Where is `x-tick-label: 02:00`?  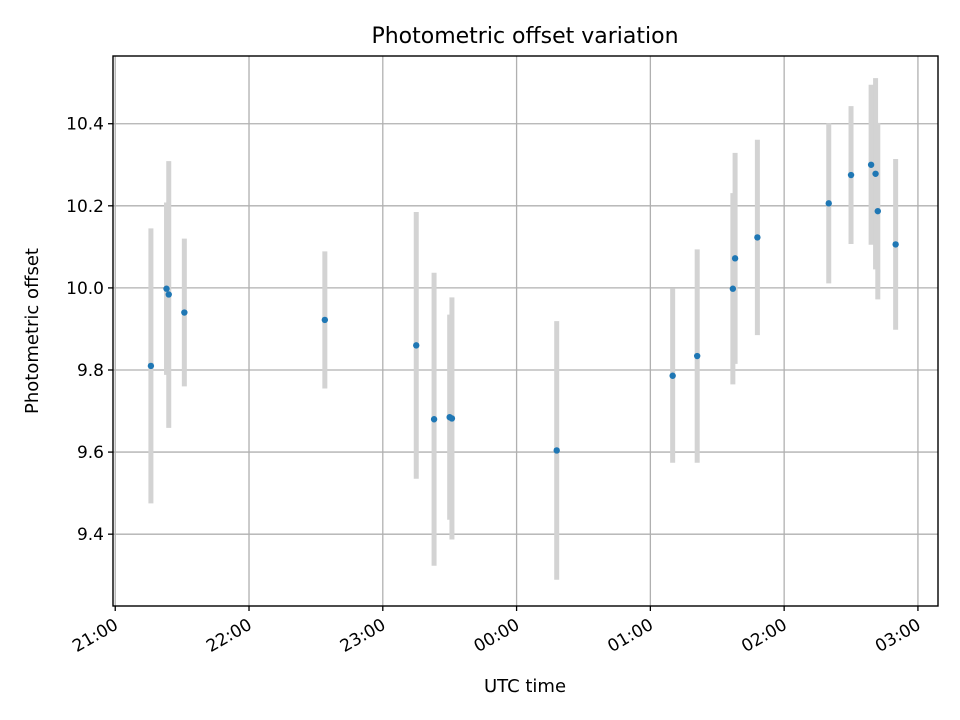
x-tick-label: 02:00 is located at coordinates (764, 636).